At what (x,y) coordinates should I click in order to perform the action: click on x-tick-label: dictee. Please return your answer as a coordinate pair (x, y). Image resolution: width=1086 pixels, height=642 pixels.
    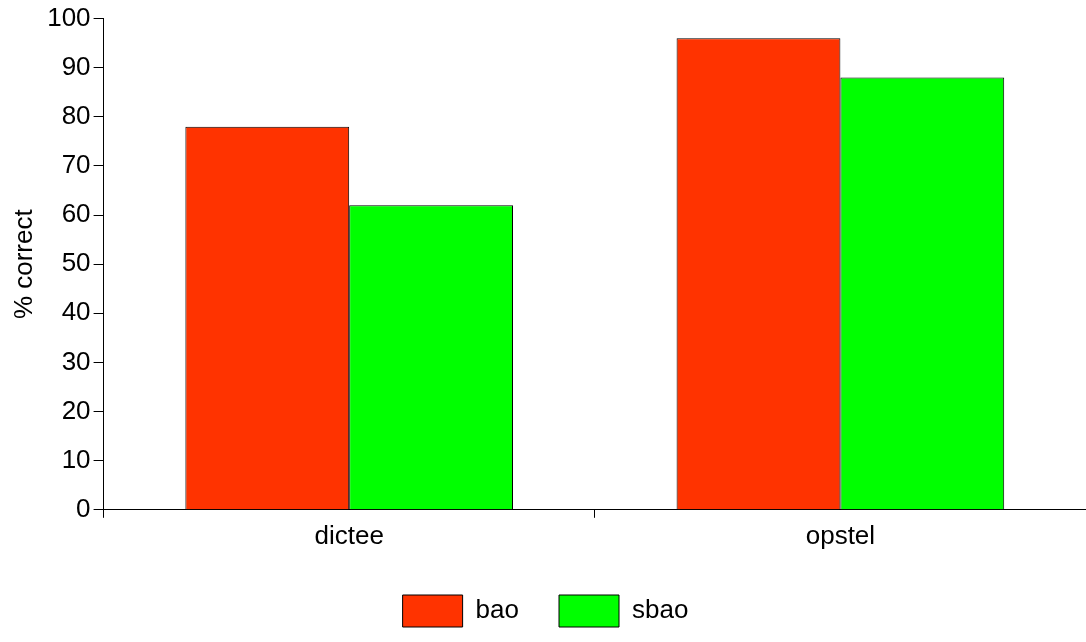
    Looking at the image, I should click on (349, 534).